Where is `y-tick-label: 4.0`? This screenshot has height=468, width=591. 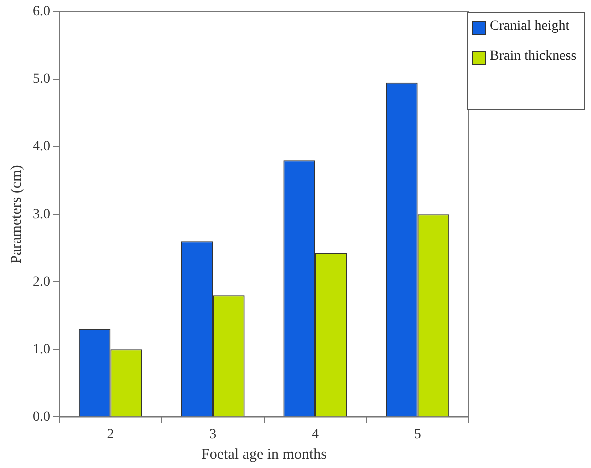 y-tick-label: 4.0 is located at coordinates (41, 147).